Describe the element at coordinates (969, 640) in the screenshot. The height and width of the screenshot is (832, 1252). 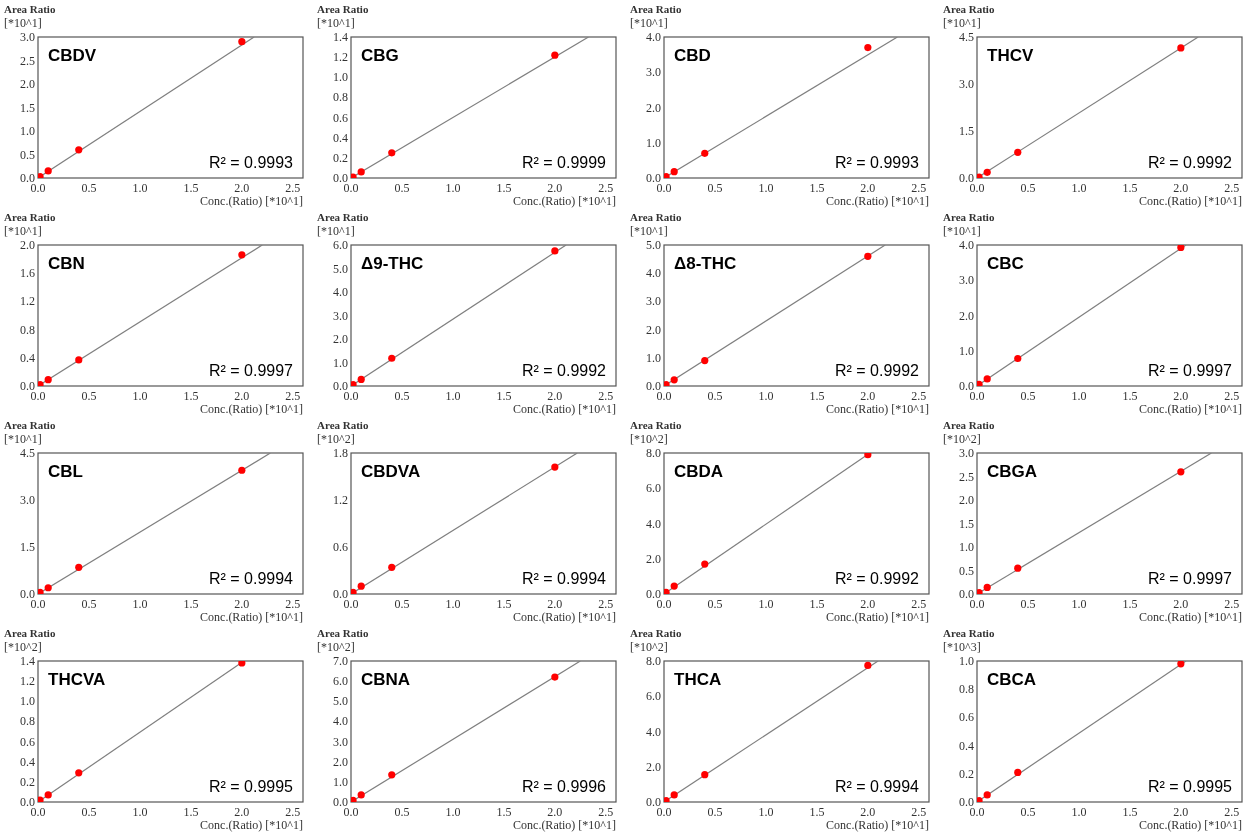
I see `y-axis-title: Area Ratio [*10^3]` at that location.